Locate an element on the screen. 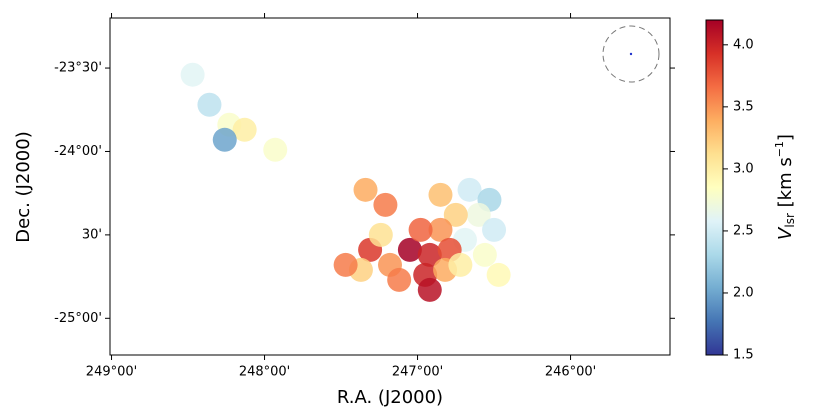 This screenshot has width=830, height=416. y-tick-label: -25°00' is located at coordinates (78, 318).